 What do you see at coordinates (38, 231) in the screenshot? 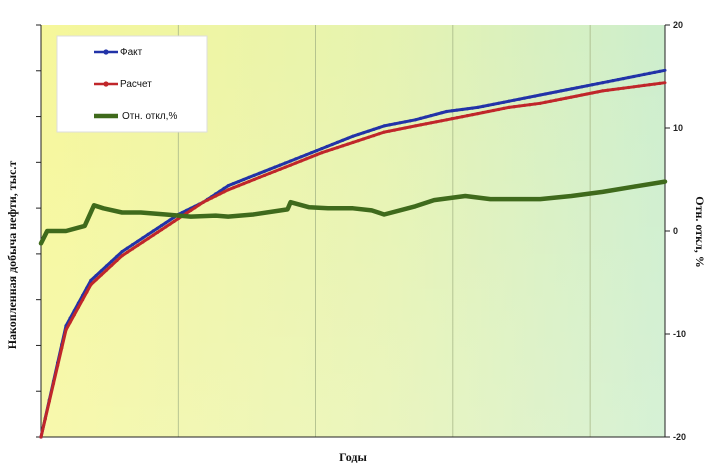
I see `left-axis-ticks` at bounding box center [38, 231].